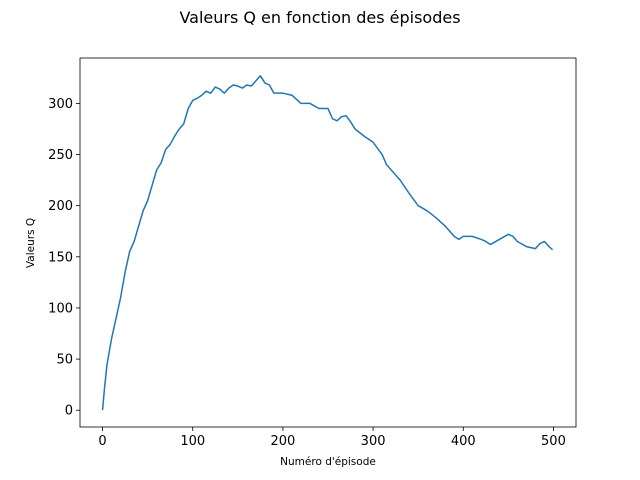  I want to click on y-tick-label: 100, so click(60, 308).